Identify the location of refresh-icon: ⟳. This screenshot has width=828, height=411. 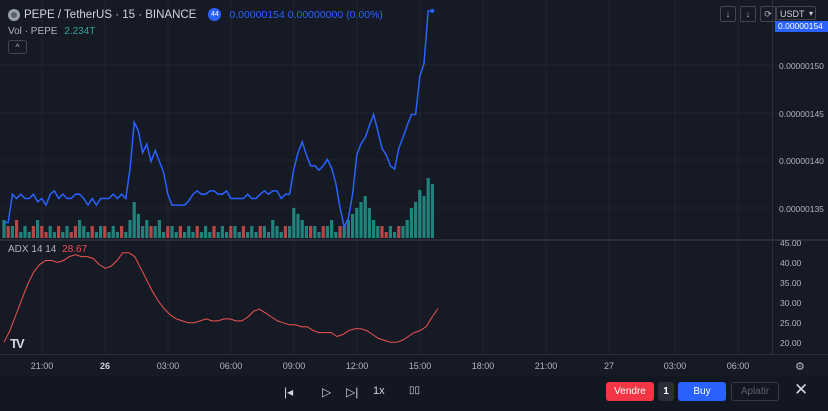
(768, 14).